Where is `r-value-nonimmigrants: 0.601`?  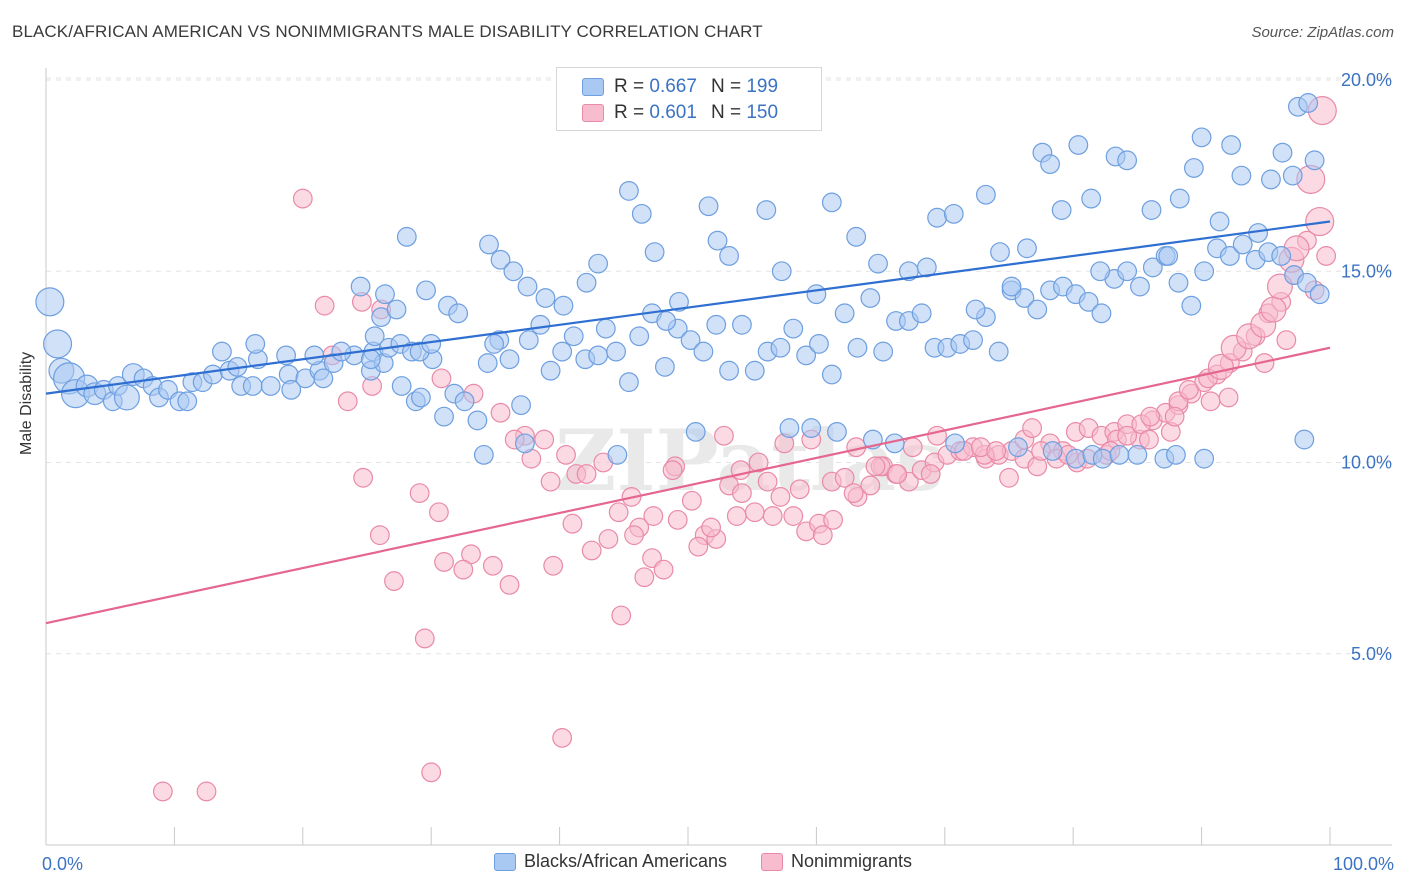
r-value-nonimmigrants: 0.601 is located at coordinates (673, 112).